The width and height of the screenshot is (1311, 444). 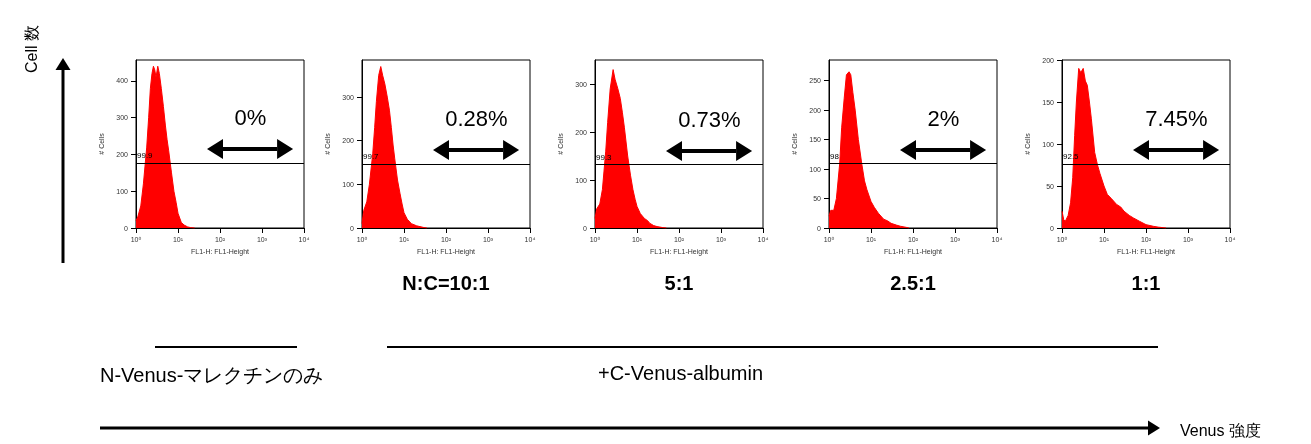 What do you see at coordinates (1146, 283) in the screenshot?
I see `text: 1:1` at bounding box center [1146, 283].